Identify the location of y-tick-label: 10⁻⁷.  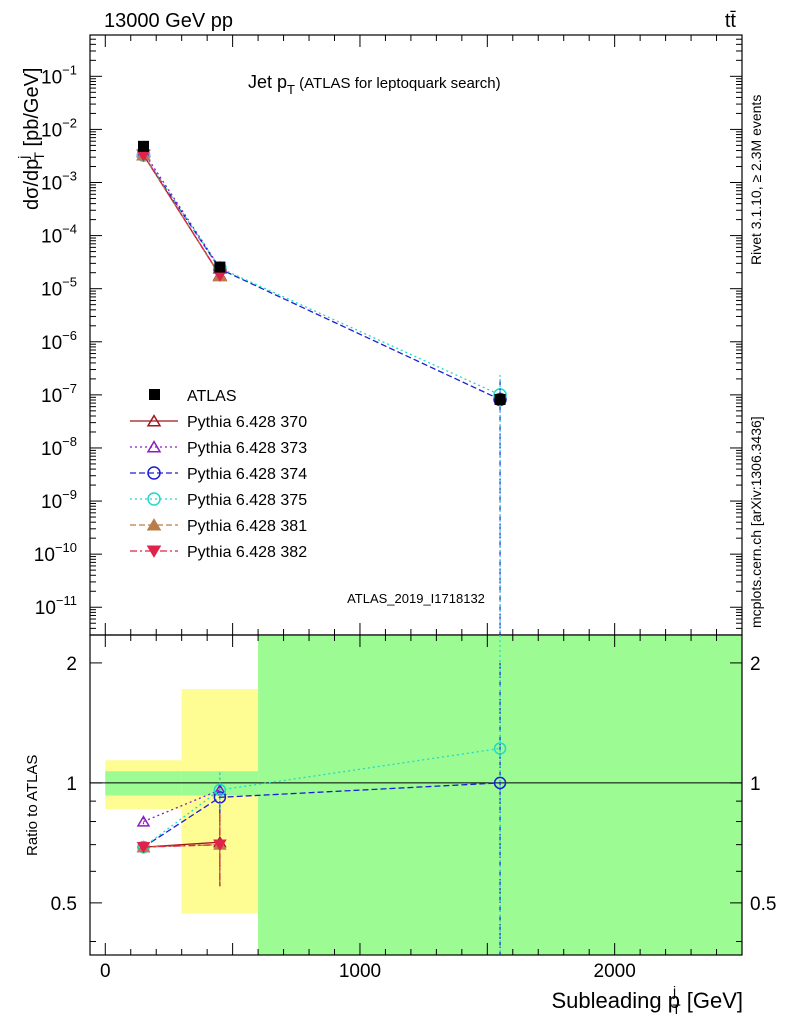
(59, 394).